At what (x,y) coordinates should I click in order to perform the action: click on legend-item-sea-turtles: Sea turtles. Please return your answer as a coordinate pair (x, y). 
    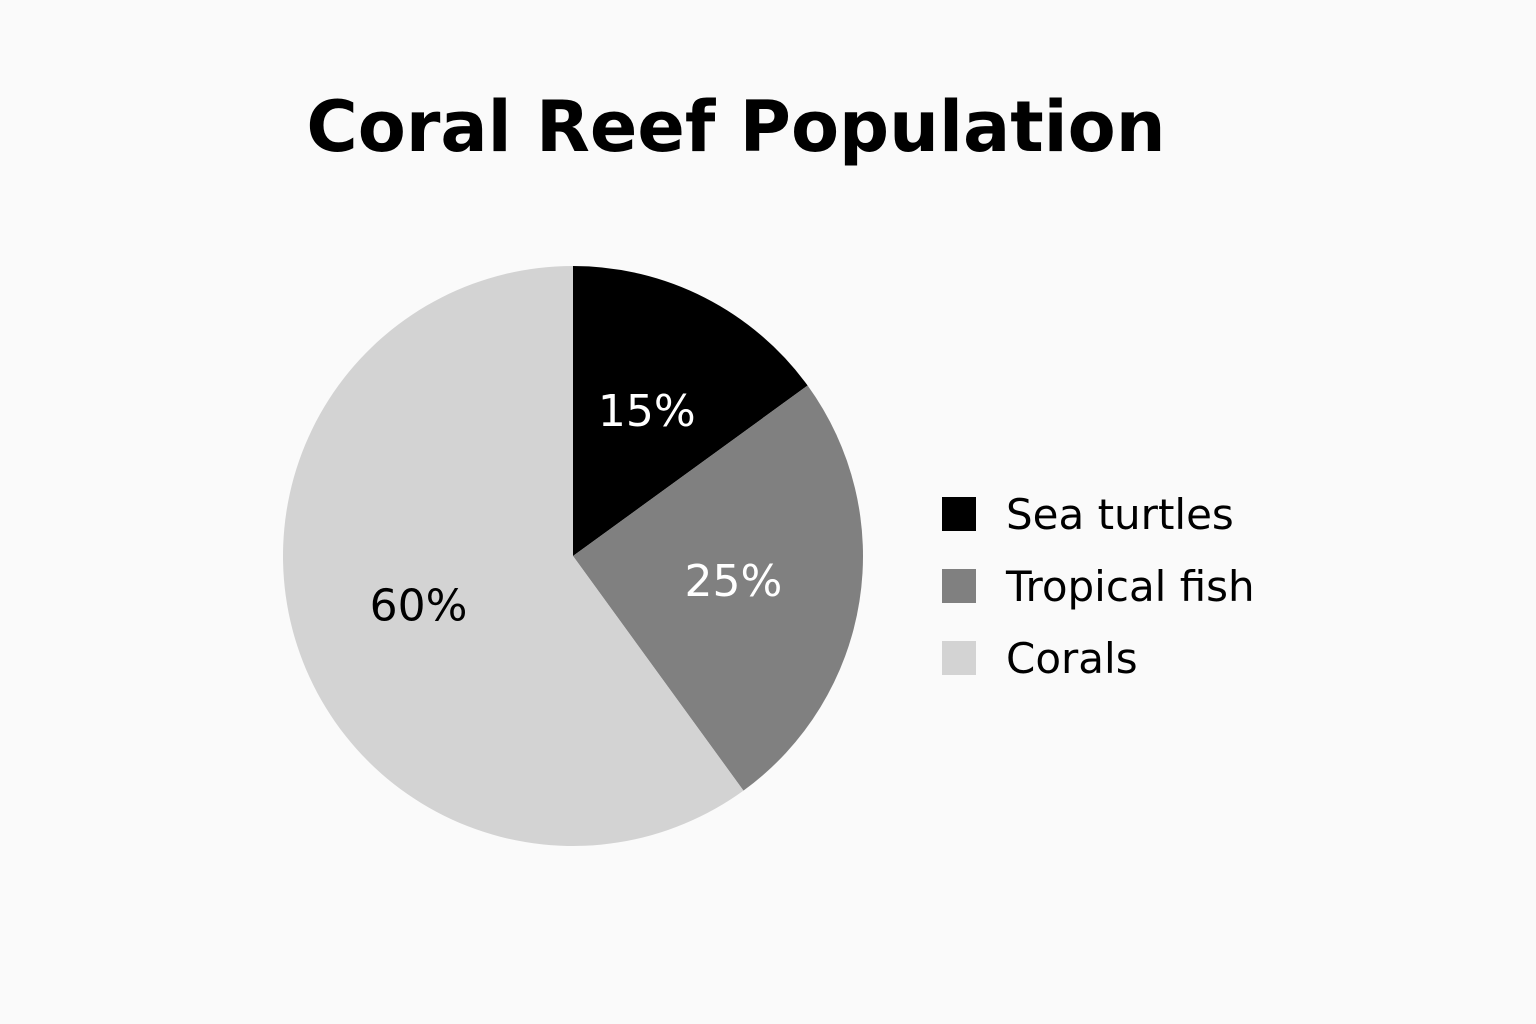
    Looking at the image, I should click on (1098, 514).